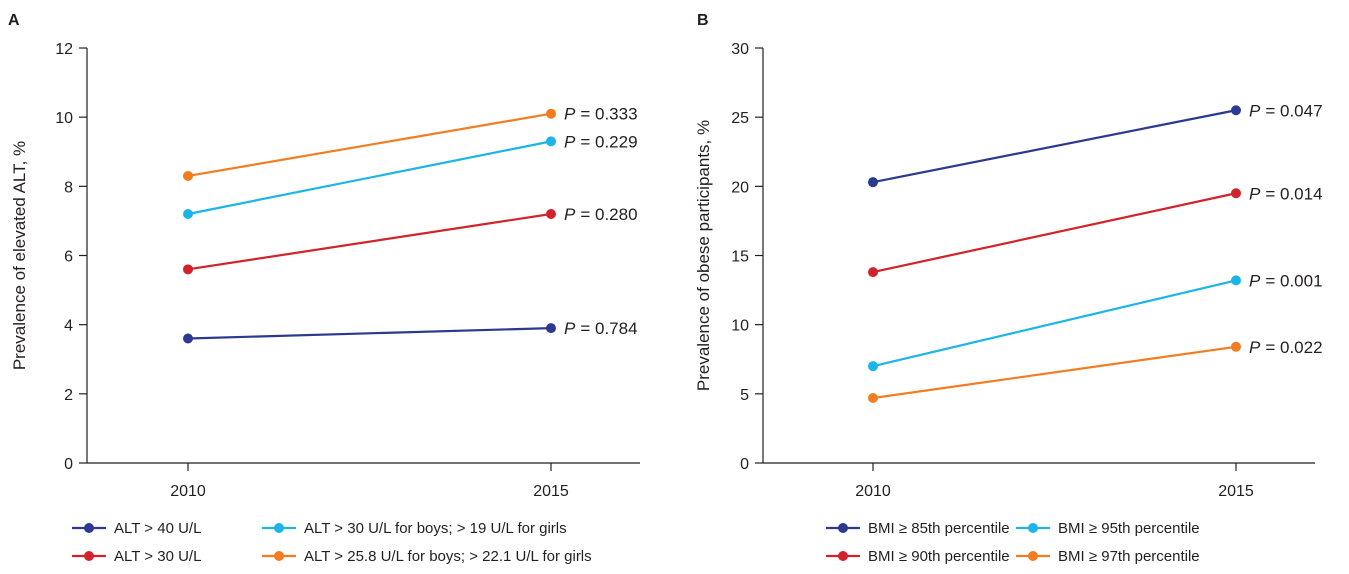  I want to click on p-value-label: P = 0.014, so click(1286, 193).